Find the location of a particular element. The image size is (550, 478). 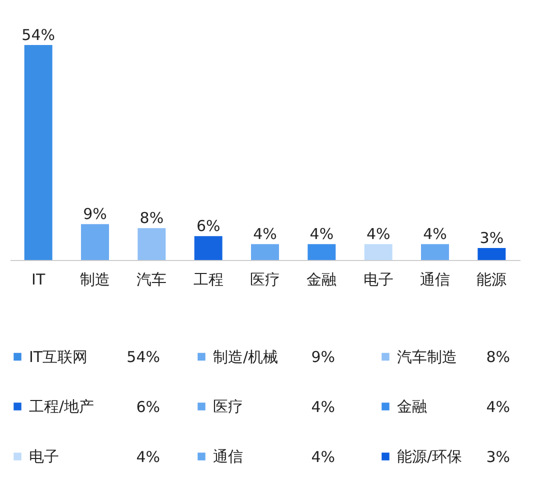

legend-label: 能源/环保 is located at coordinates (429, 457).